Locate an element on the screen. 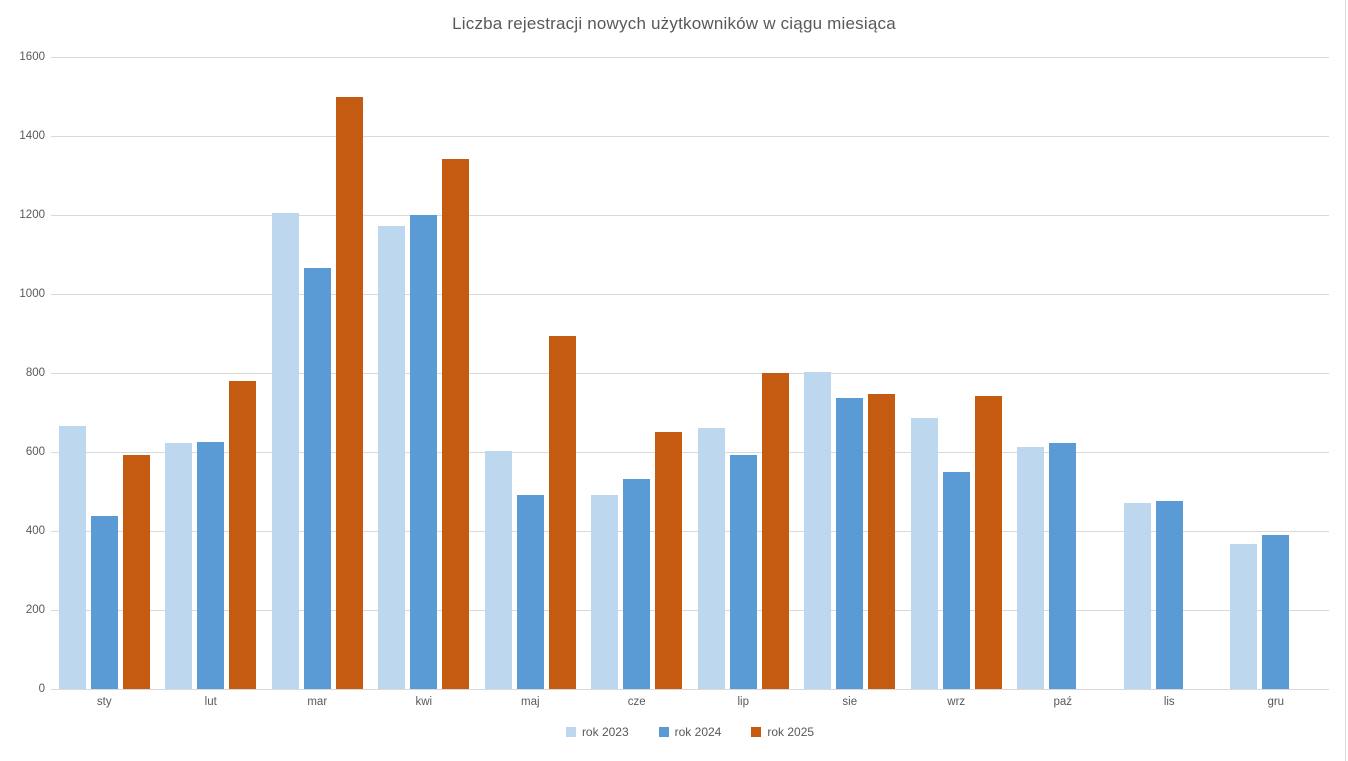 The width and height of the screenshot is (1348, 761). bar-rok-2025-sie is located at coordinates (882, 541).